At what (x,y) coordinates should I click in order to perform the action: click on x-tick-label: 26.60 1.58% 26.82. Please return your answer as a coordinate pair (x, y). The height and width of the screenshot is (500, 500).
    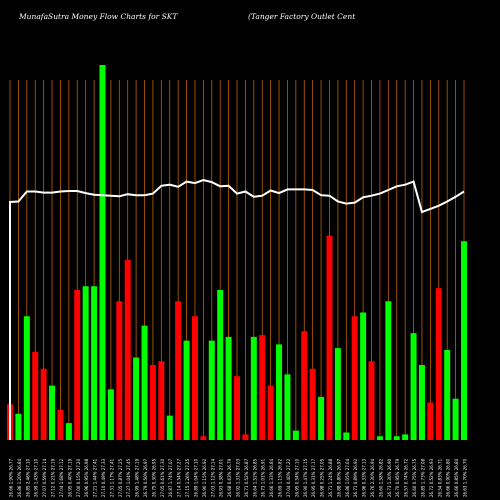
    Looking at the image, I should click on (380, 477).